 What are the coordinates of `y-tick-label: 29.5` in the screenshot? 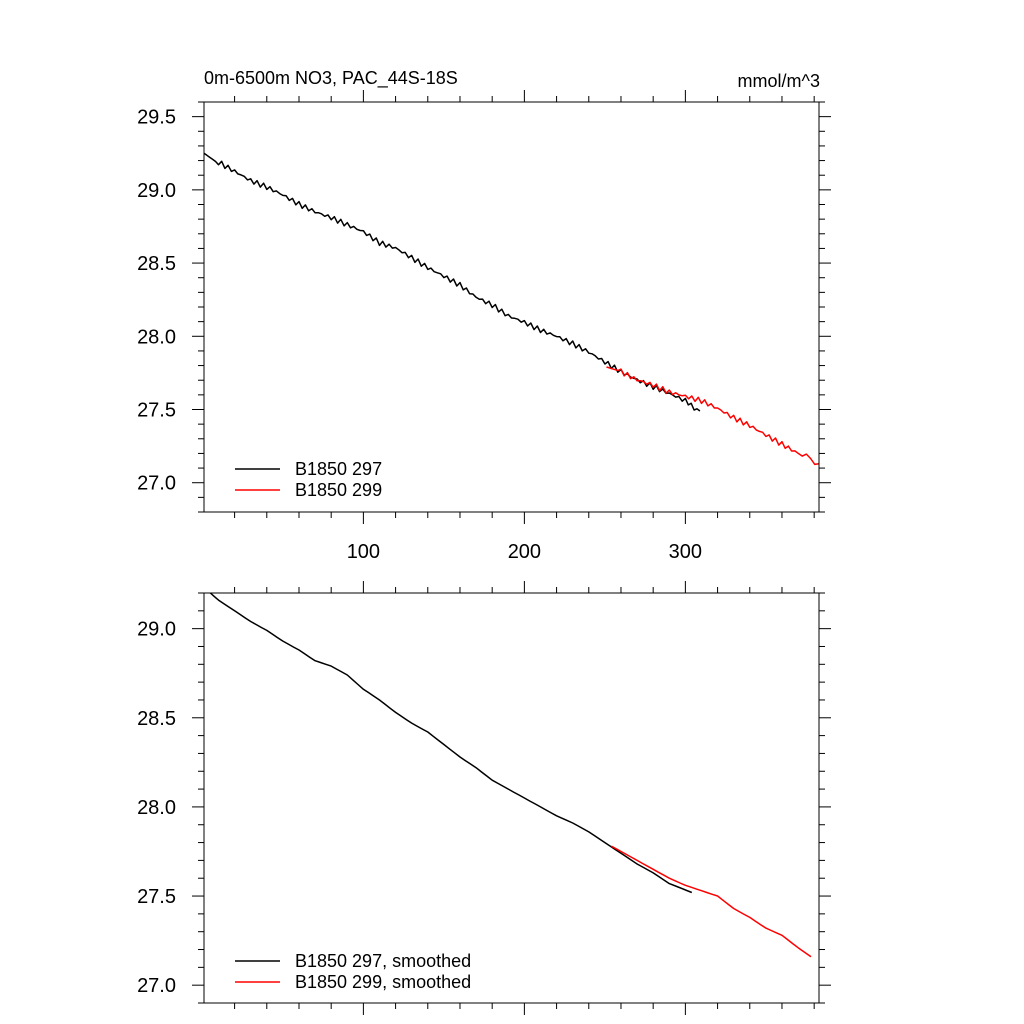 It's located at (156, 118).